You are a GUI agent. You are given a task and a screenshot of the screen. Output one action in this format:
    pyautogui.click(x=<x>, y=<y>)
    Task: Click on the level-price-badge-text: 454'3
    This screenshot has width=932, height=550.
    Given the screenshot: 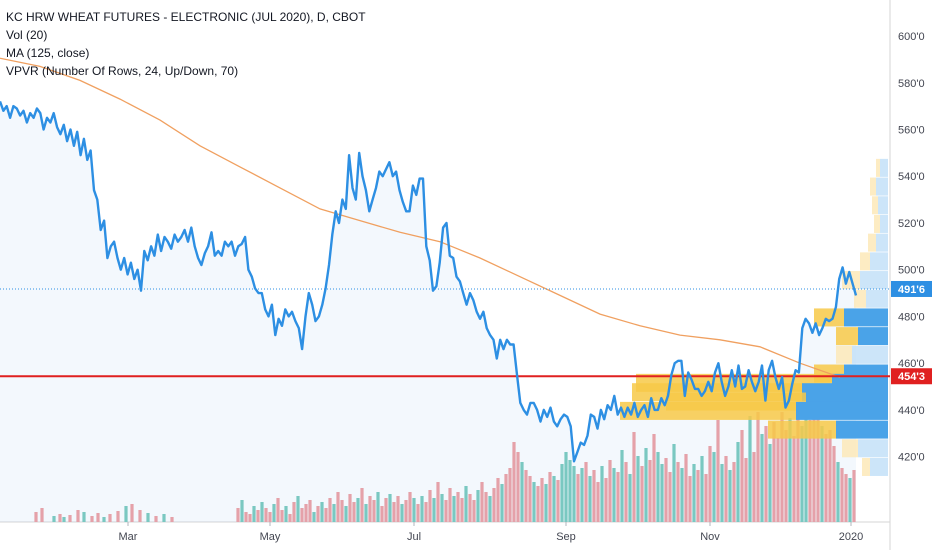 What is the action you would take?
    pyautogui.click(x=911, y=377)
    